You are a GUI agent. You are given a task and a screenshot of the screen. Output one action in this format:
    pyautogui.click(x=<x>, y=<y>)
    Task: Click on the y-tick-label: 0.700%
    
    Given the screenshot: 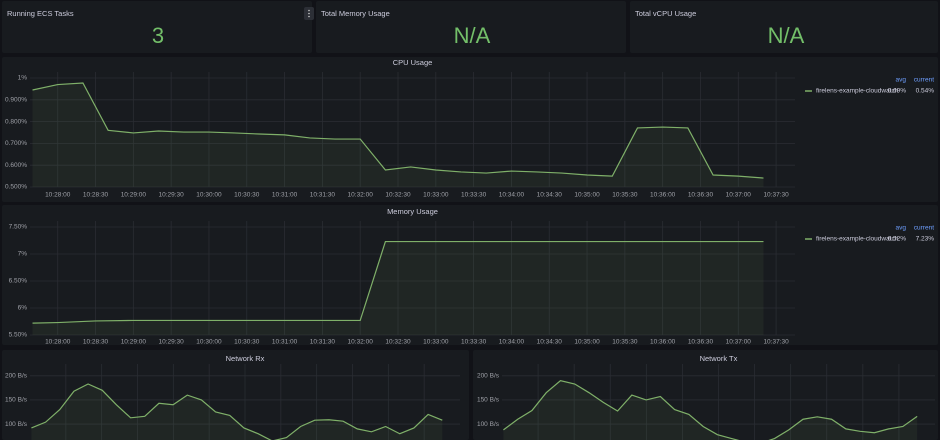 What is the action you would take?
    pyautogui.click(x=16, y=143)
    